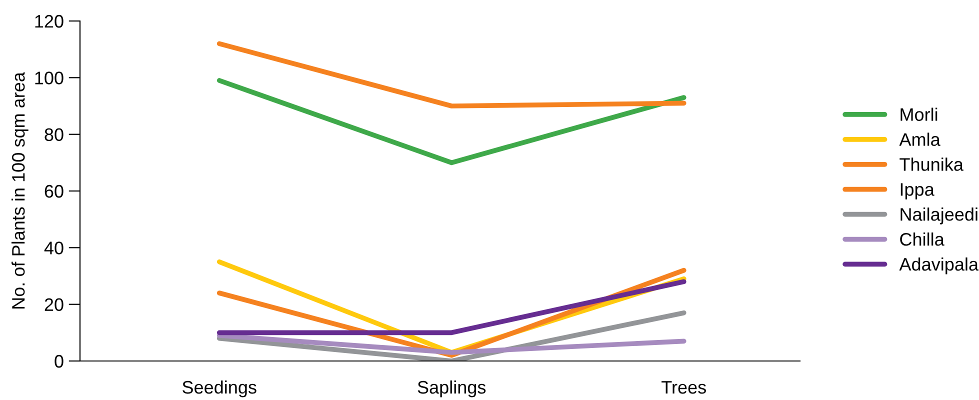 The image size is (979, 400). I want to click on x-tick-label: Seedings, so click(219, 389).